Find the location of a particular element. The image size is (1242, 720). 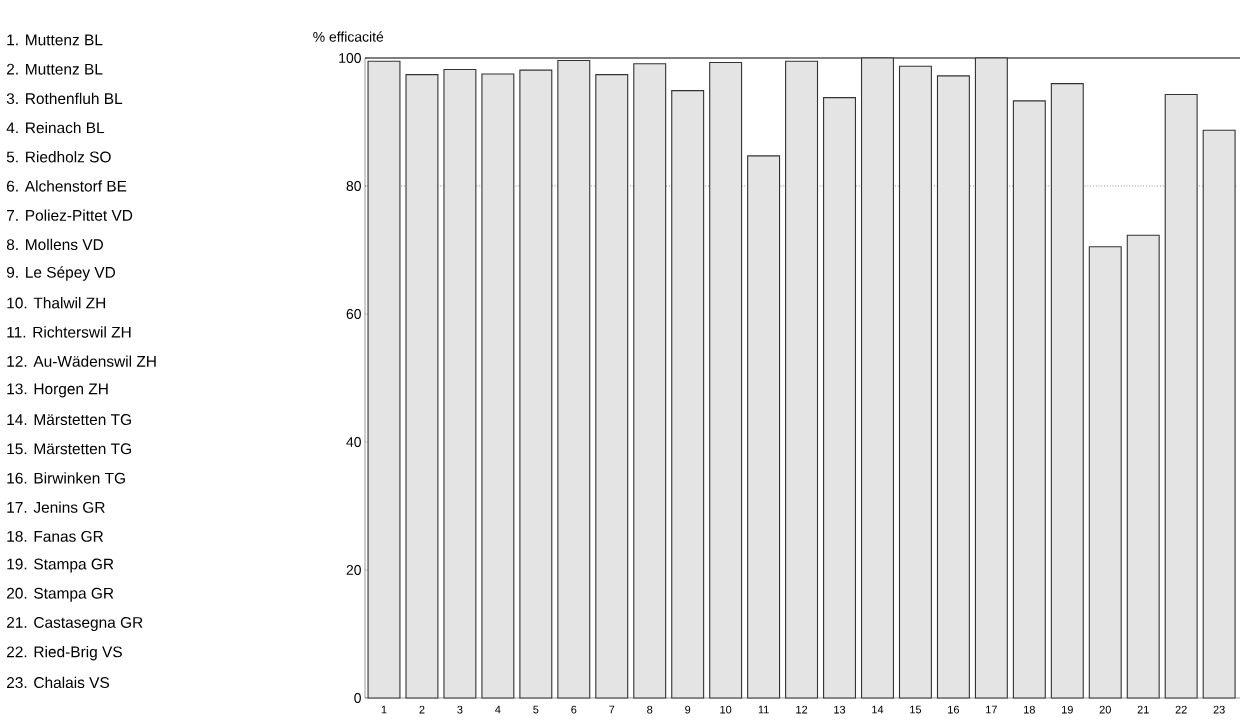

text: 21. Castasegna GR is located at coordinates (74, 623).